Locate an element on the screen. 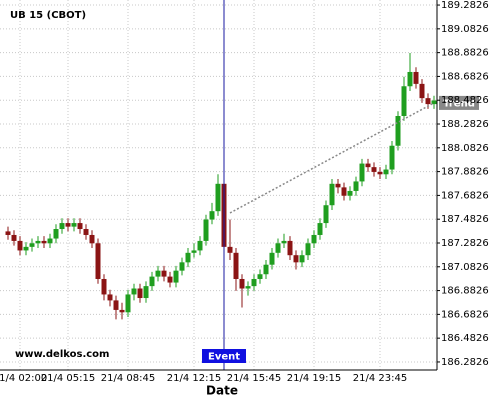 Image resolution: width=500 pixels, height=400 pixels. y-tick-label: 188.6826 is located at coordinates (465, 76).